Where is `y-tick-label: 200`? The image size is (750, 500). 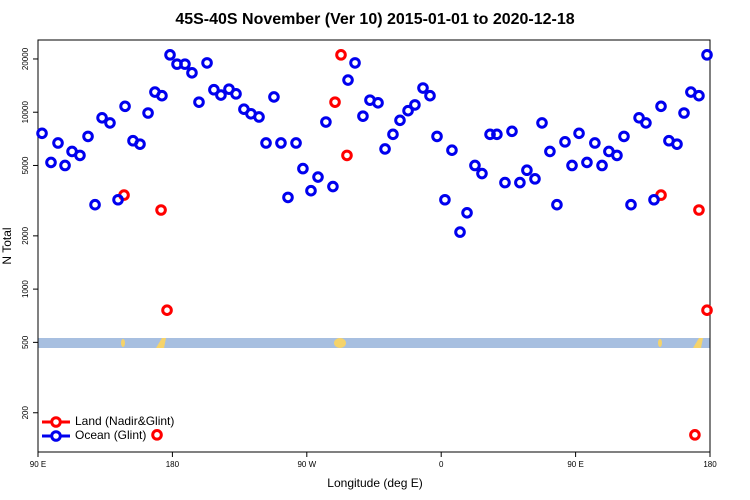 y-tick-label: 200 is located at coordinates (25, 413).